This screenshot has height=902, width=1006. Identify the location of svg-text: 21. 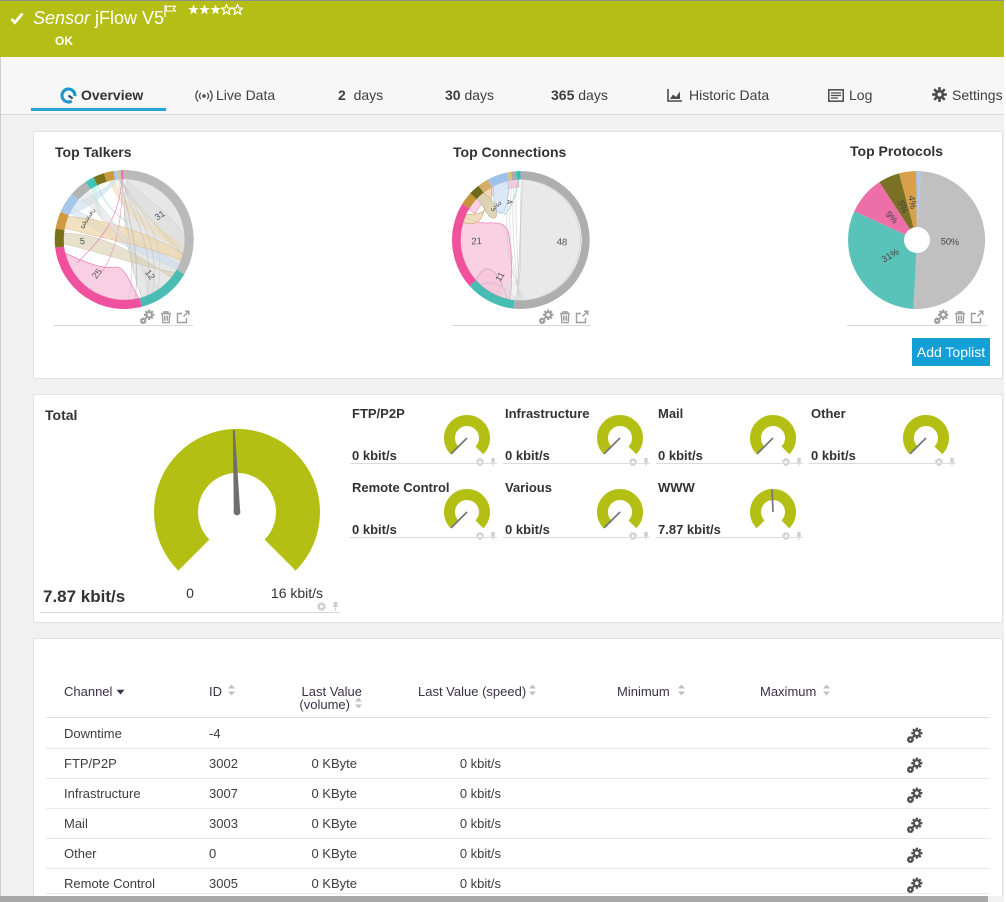
(476, 241).